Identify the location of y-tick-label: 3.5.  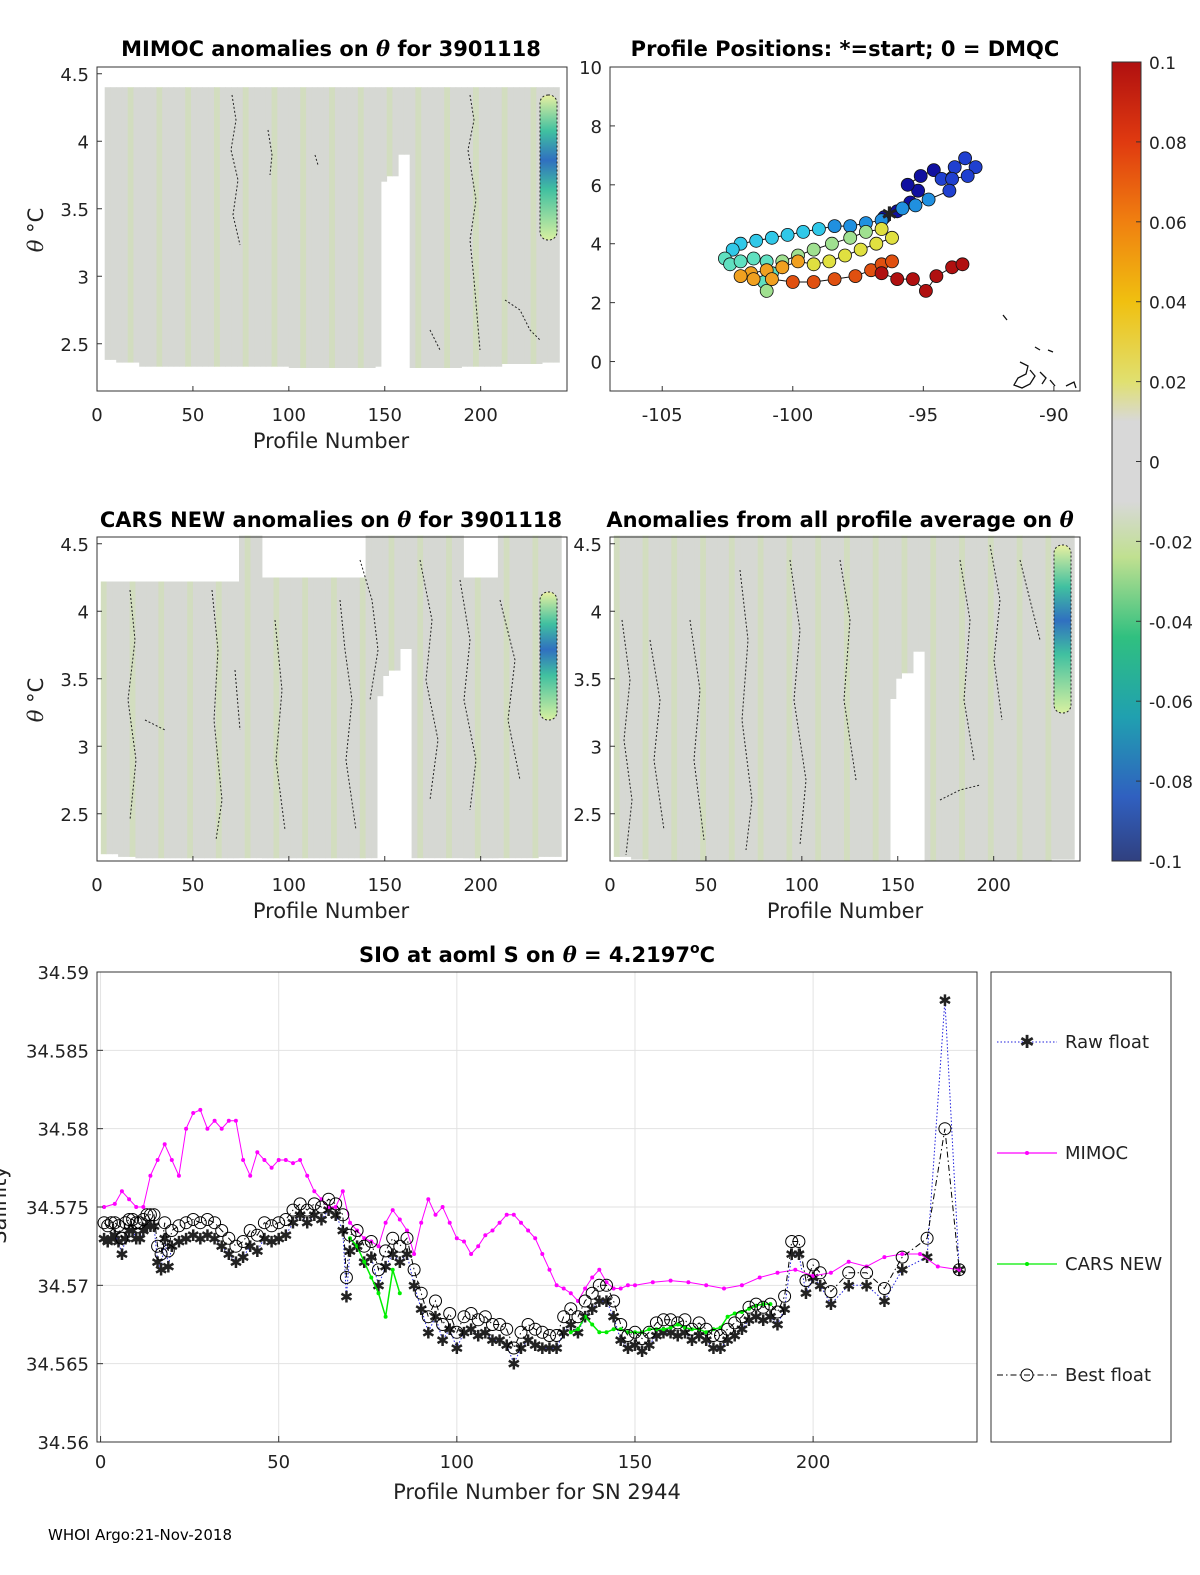
(74, 210).